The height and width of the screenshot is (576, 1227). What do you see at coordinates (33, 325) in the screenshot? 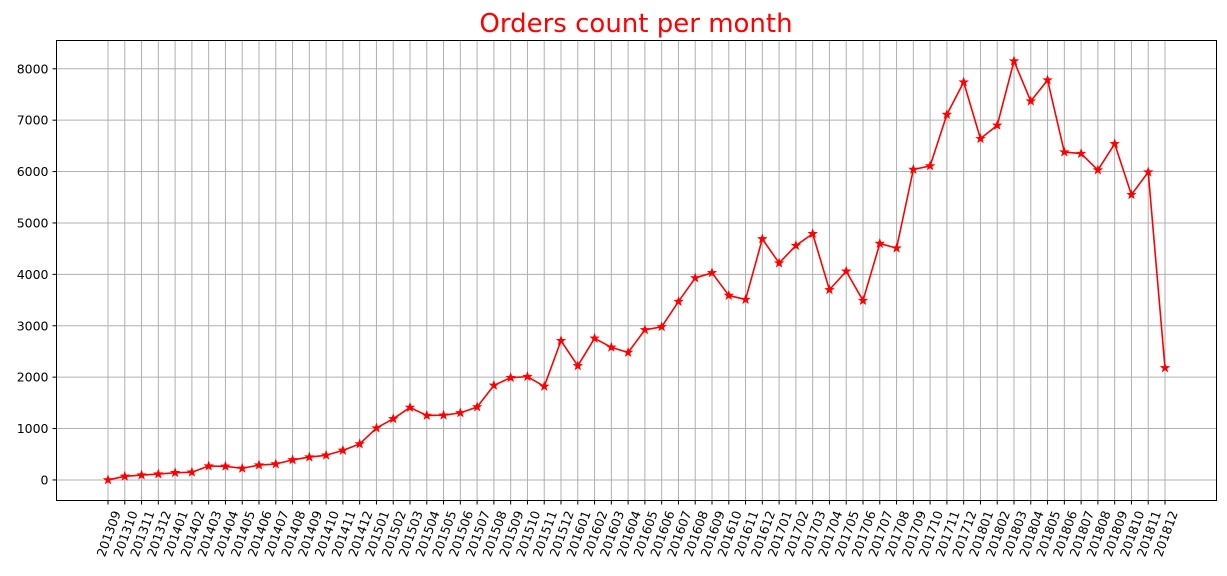
I see `y-tick-label: 3000` at bounding box center [33, 325].